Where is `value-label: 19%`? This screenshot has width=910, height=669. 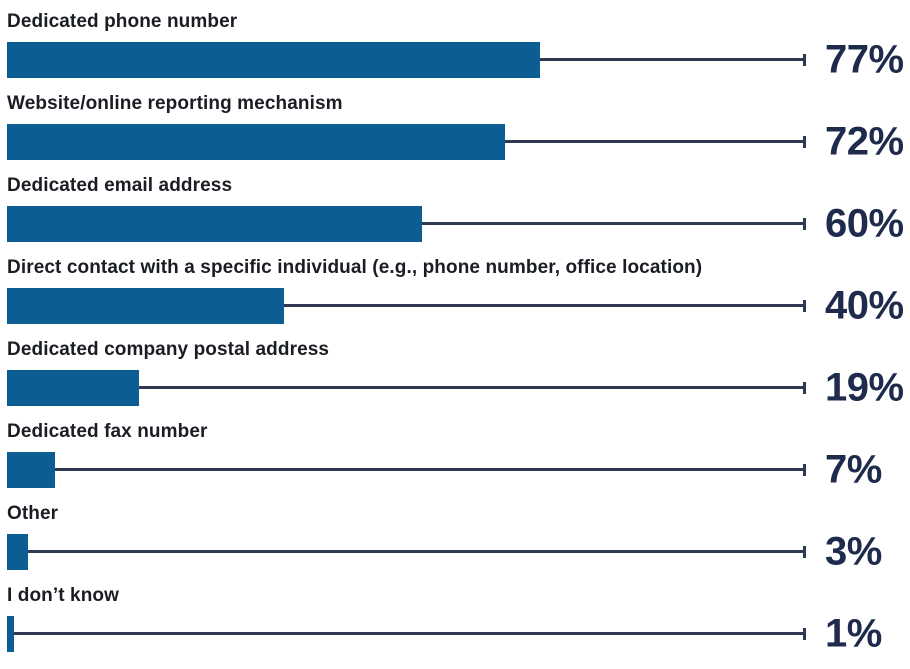
value-label: 19% is located at coordinates (864, 387).